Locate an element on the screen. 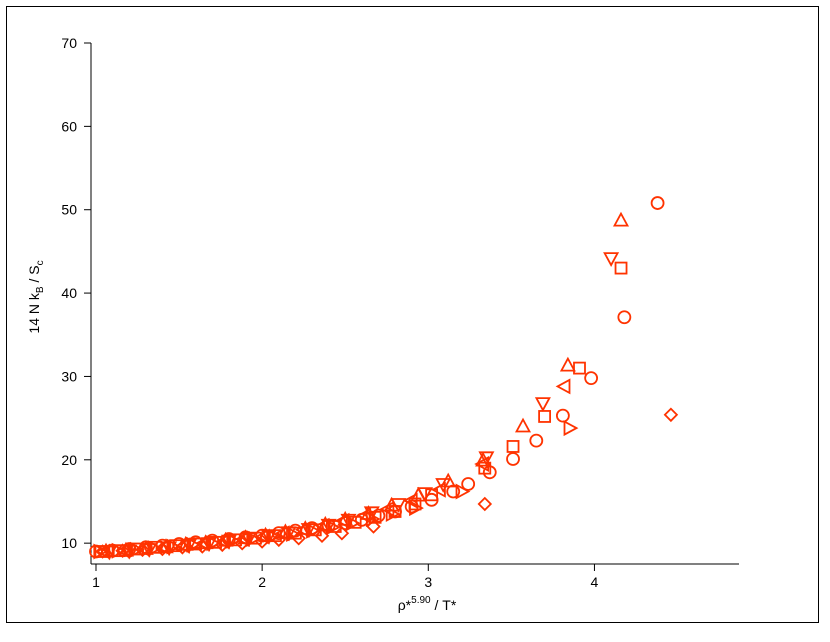 The image size is (830, 642). y-tick-label: 40 is located at coordinates (69, 293).